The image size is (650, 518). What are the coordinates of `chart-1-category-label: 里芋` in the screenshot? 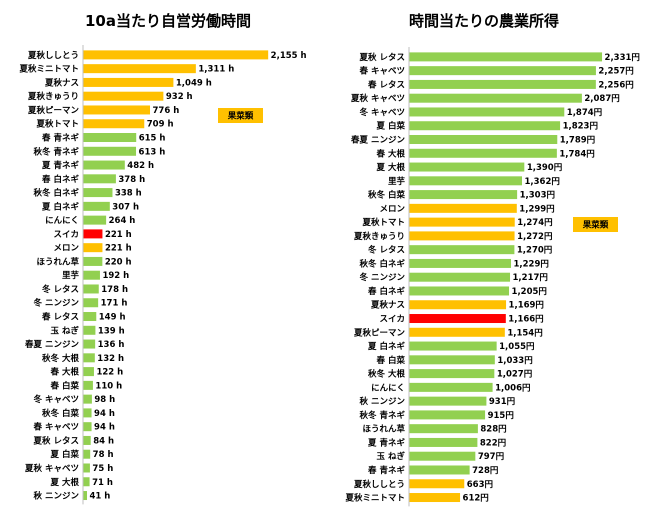 It's located at (397, 181).